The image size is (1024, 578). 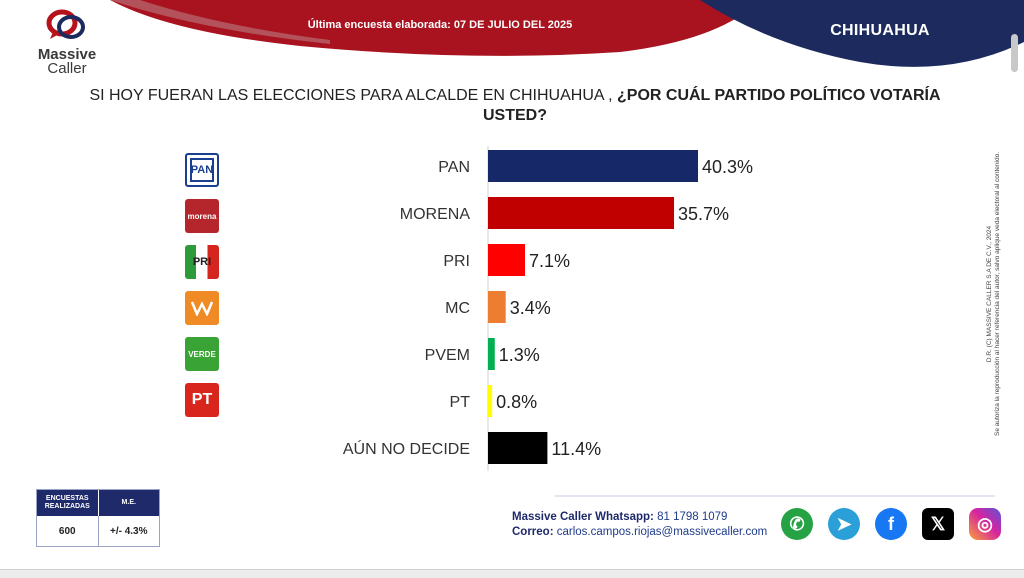 What do you see at coordinates (460, 402) in the screenshot?
I see `category-label: PT` at bounding box center [460, 402].